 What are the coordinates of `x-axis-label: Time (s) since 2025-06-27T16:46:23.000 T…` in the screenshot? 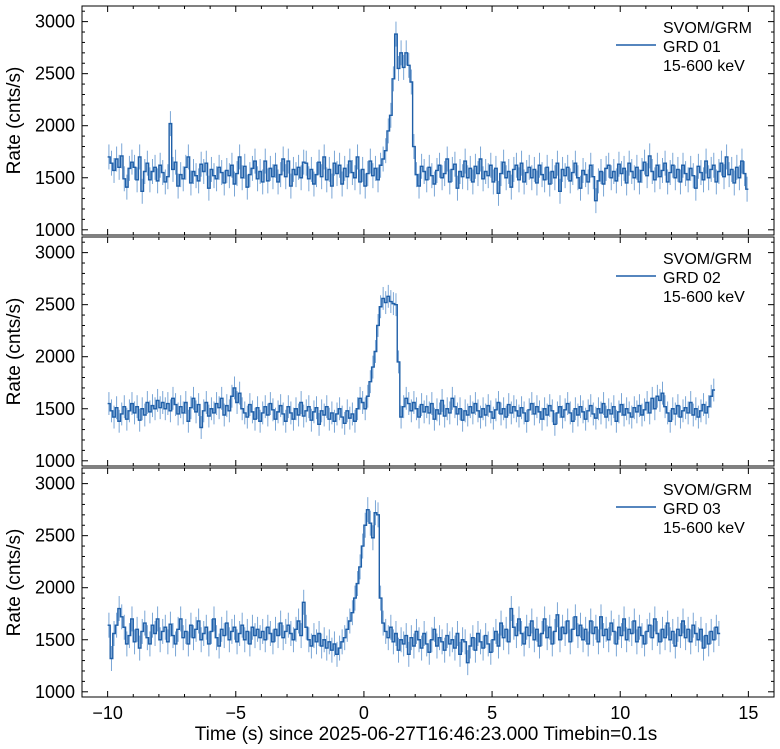 It's located at (426, 734).